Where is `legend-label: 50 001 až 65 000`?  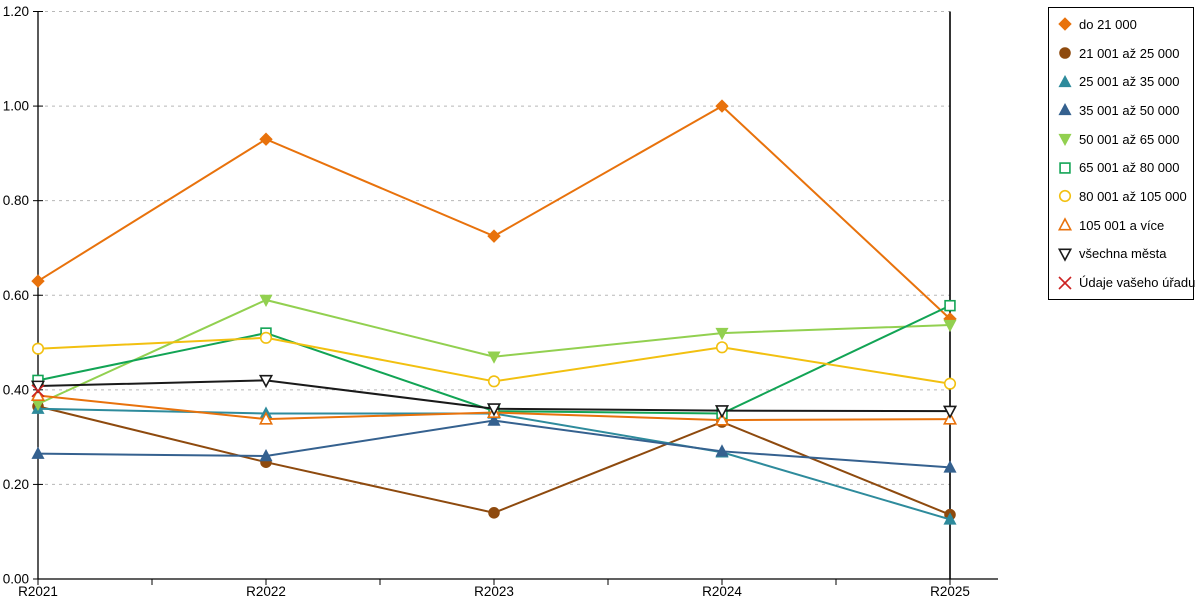
legend-label: 50 001 až 65 000 is located at coordinates (1129, 139).